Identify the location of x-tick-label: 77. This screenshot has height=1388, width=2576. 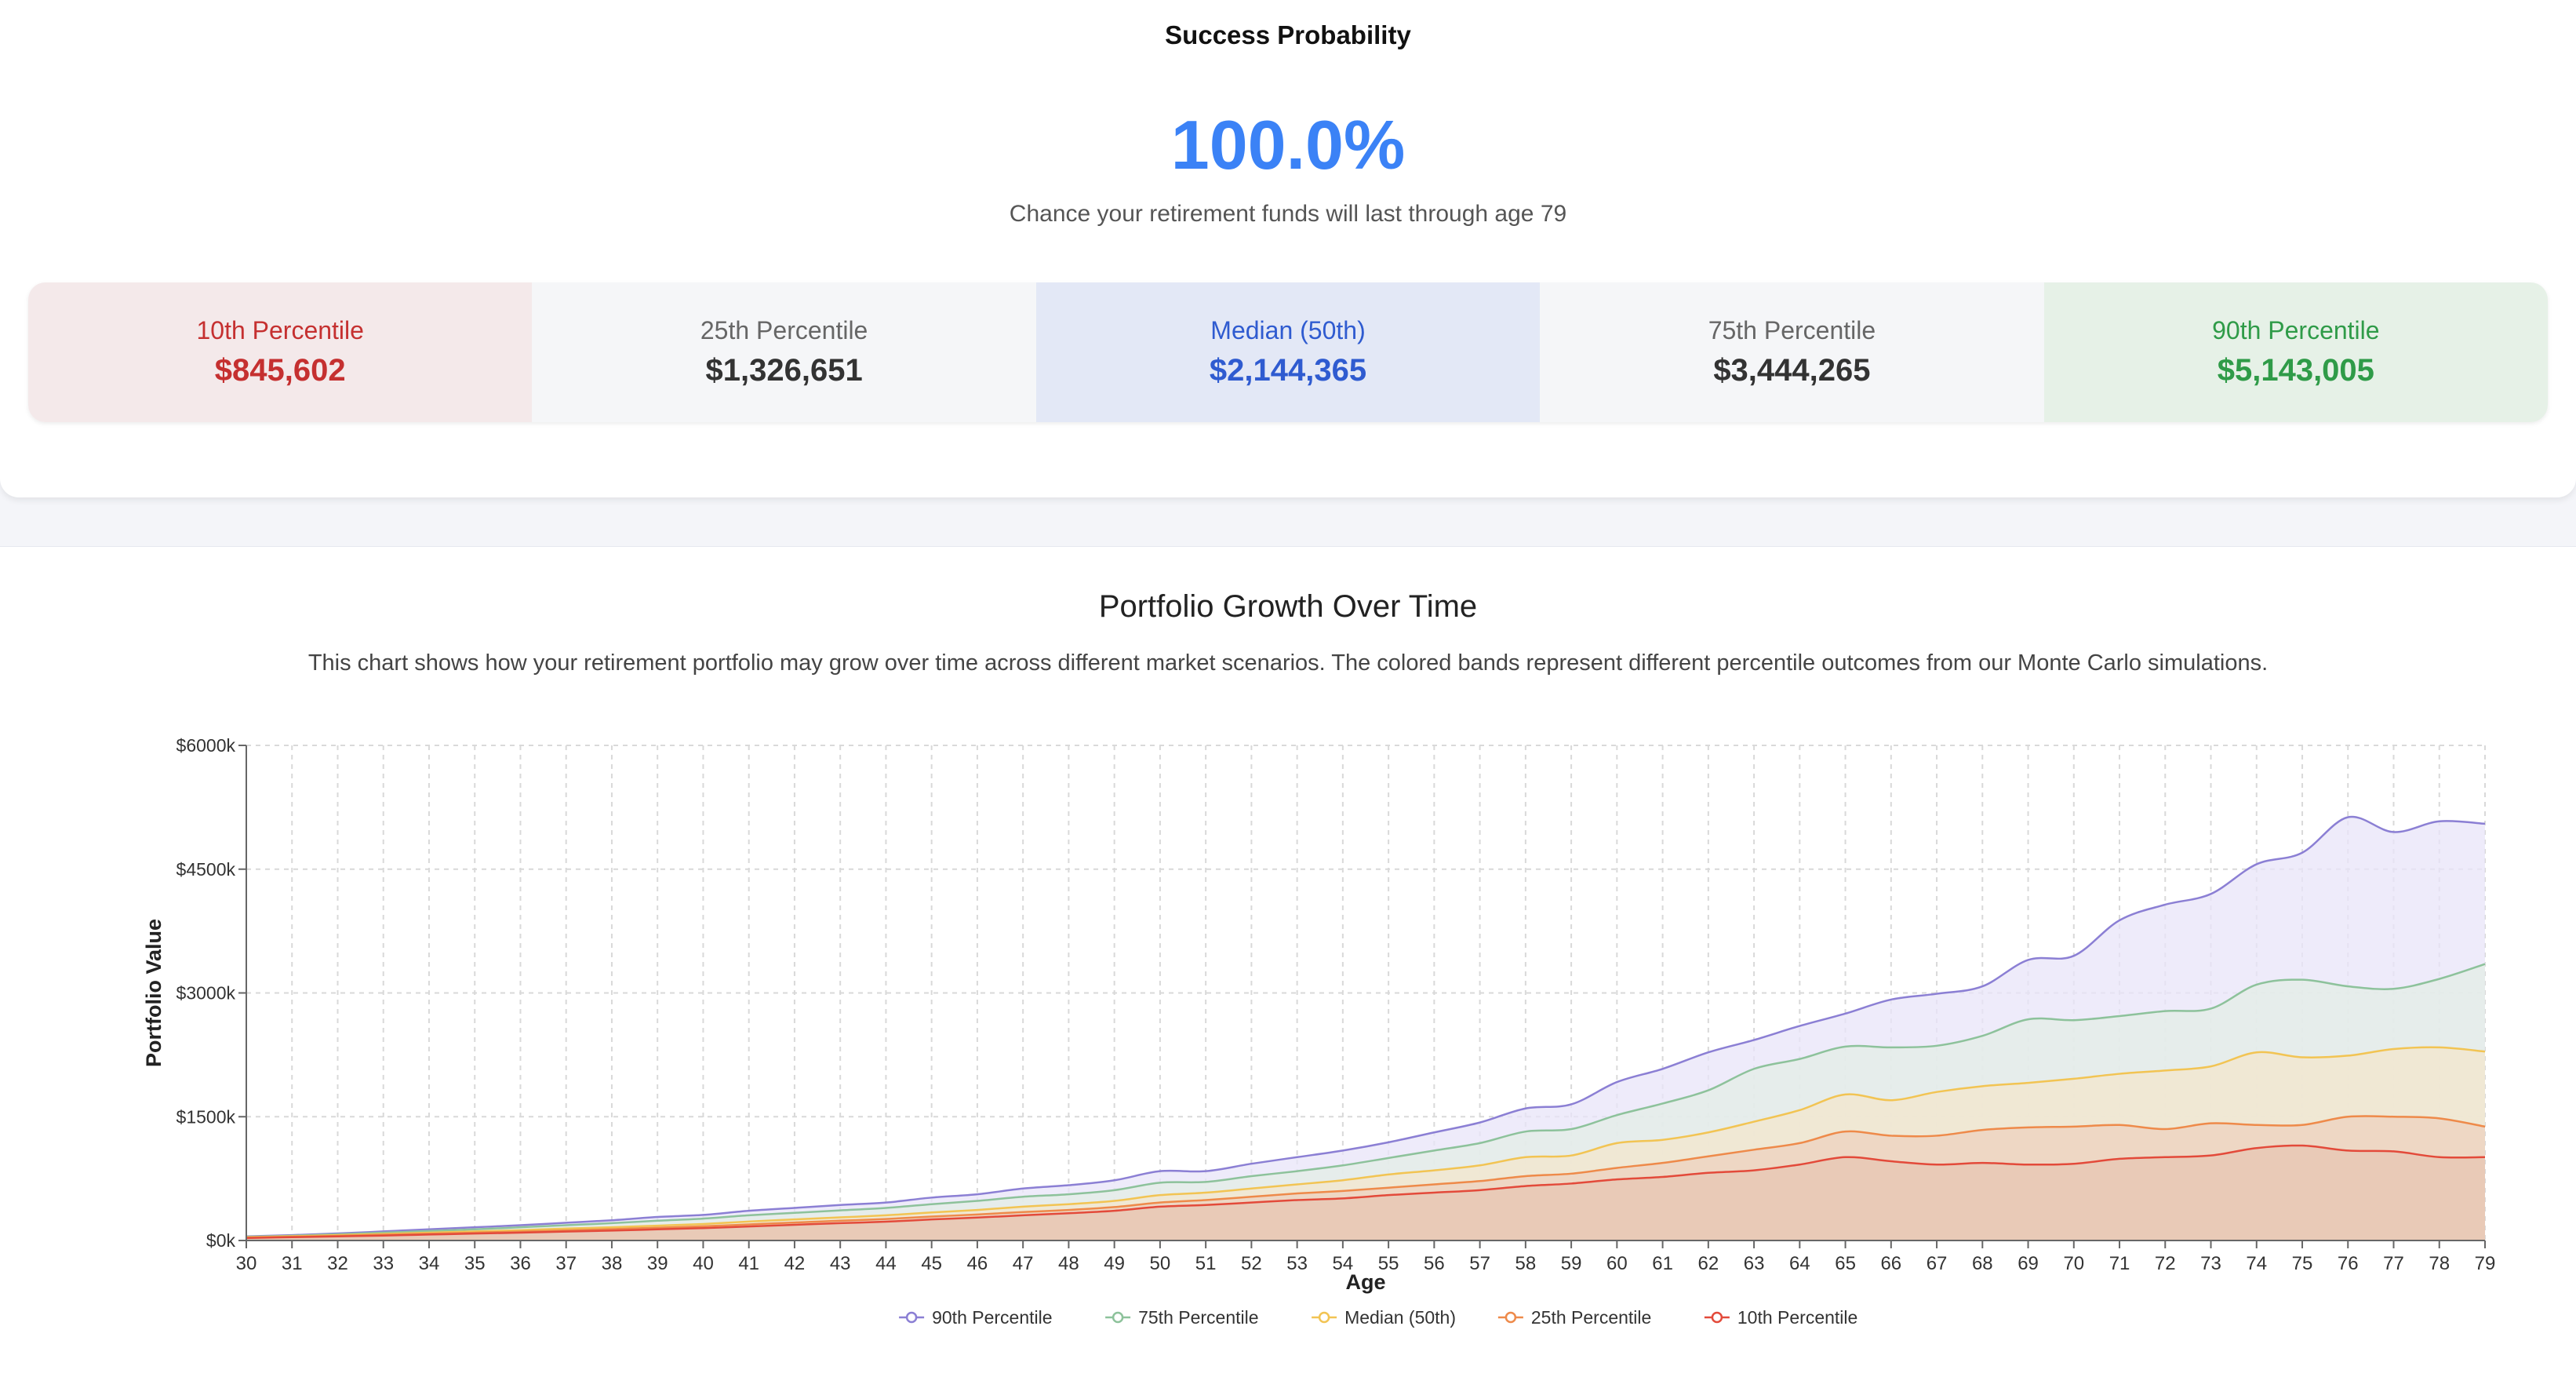
(2393, 1264).